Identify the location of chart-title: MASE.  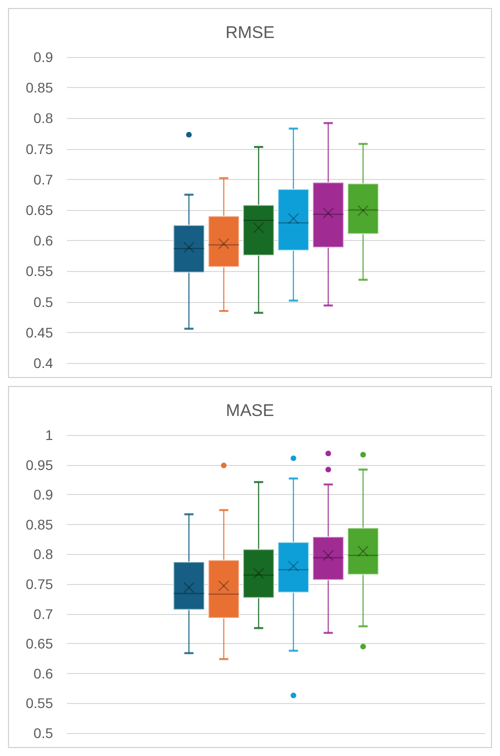
(250, 410).